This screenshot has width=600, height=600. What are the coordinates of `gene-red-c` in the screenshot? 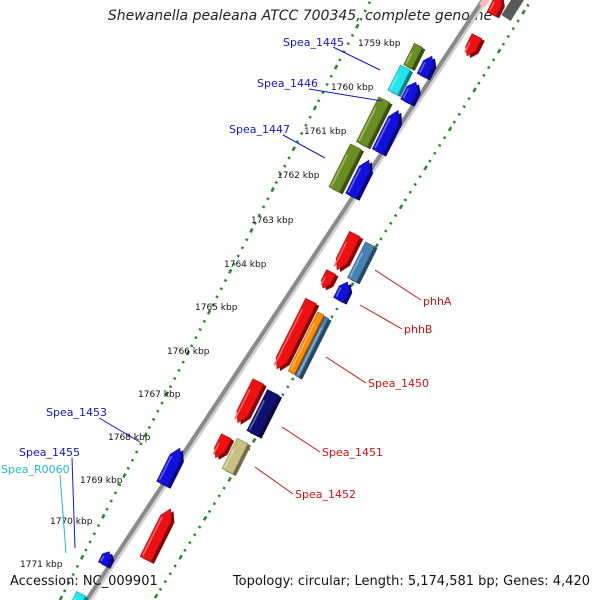 It's located at (296, 334).